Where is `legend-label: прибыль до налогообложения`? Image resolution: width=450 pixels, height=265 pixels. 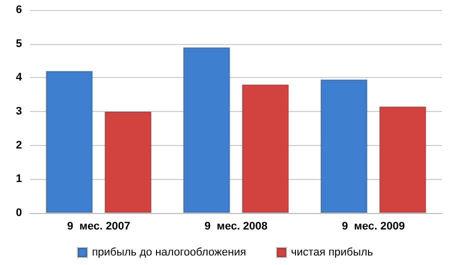
legend-label: прибыль до налогообложения is located at coordinates (169, 252).